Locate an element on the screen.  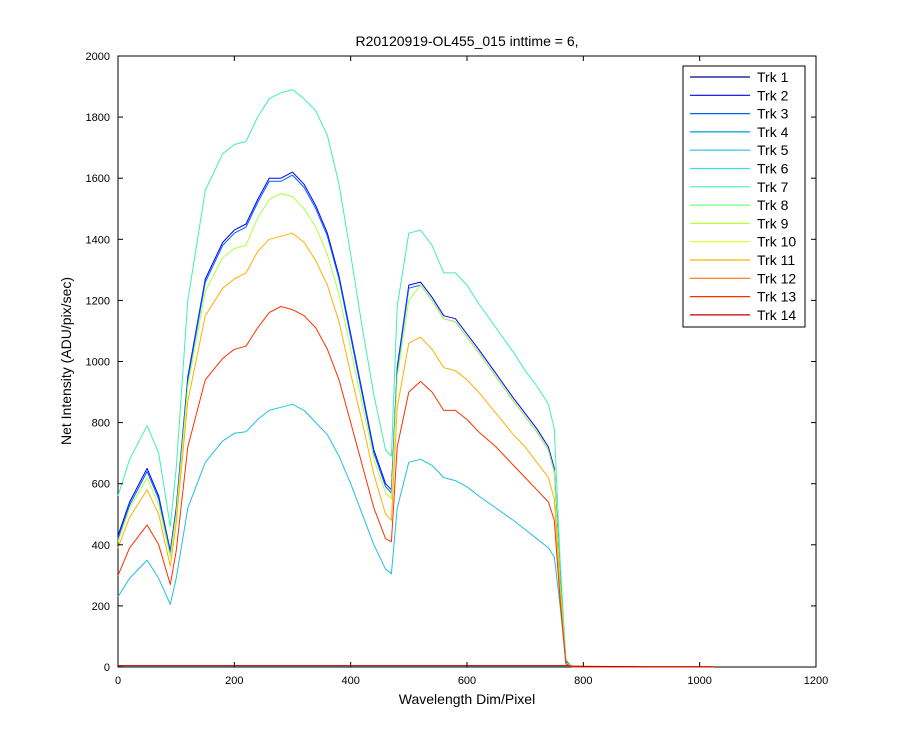
y-tick-label: 1600 is located at coordinates (98, 179).